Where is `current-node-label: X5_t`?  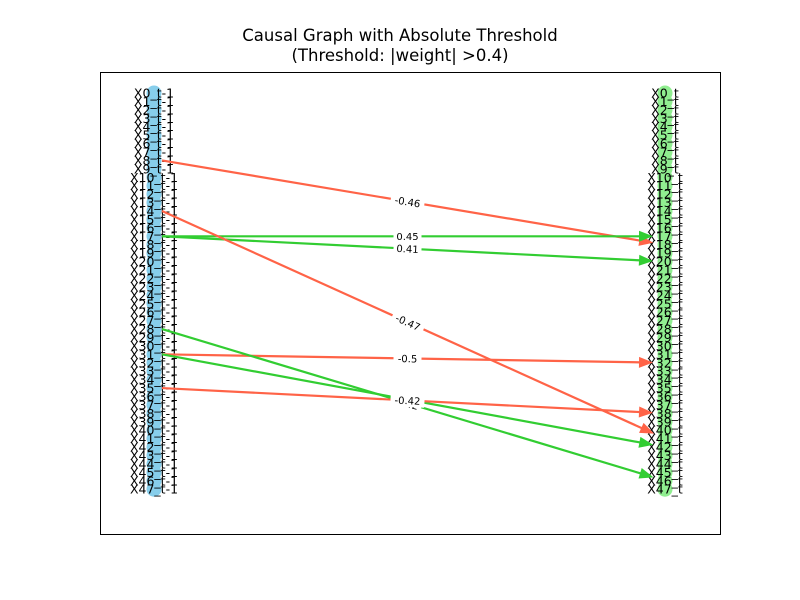 current-node-label: X5_t is located at coordinates (665, 135).